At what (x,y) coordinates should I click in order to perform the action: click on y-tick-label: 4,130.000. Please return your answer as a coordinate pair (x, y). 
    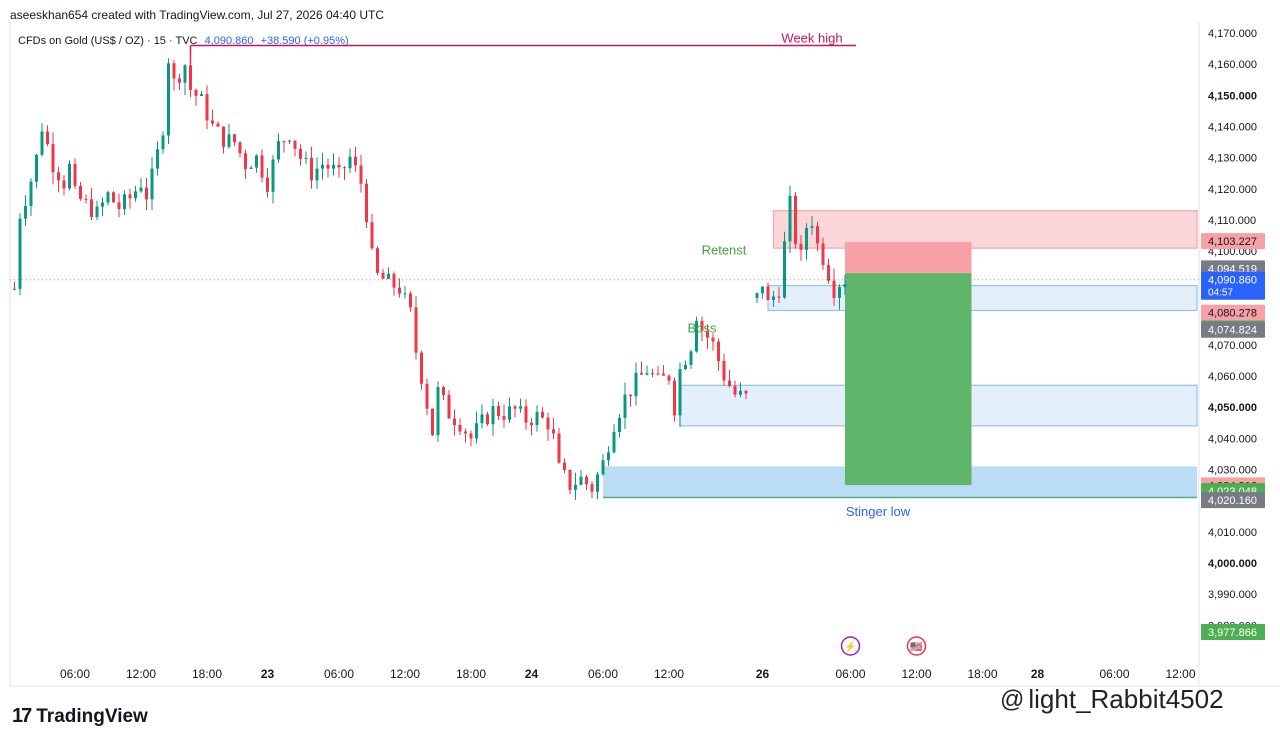
    Looking at the image, I should click on (1232, 159).